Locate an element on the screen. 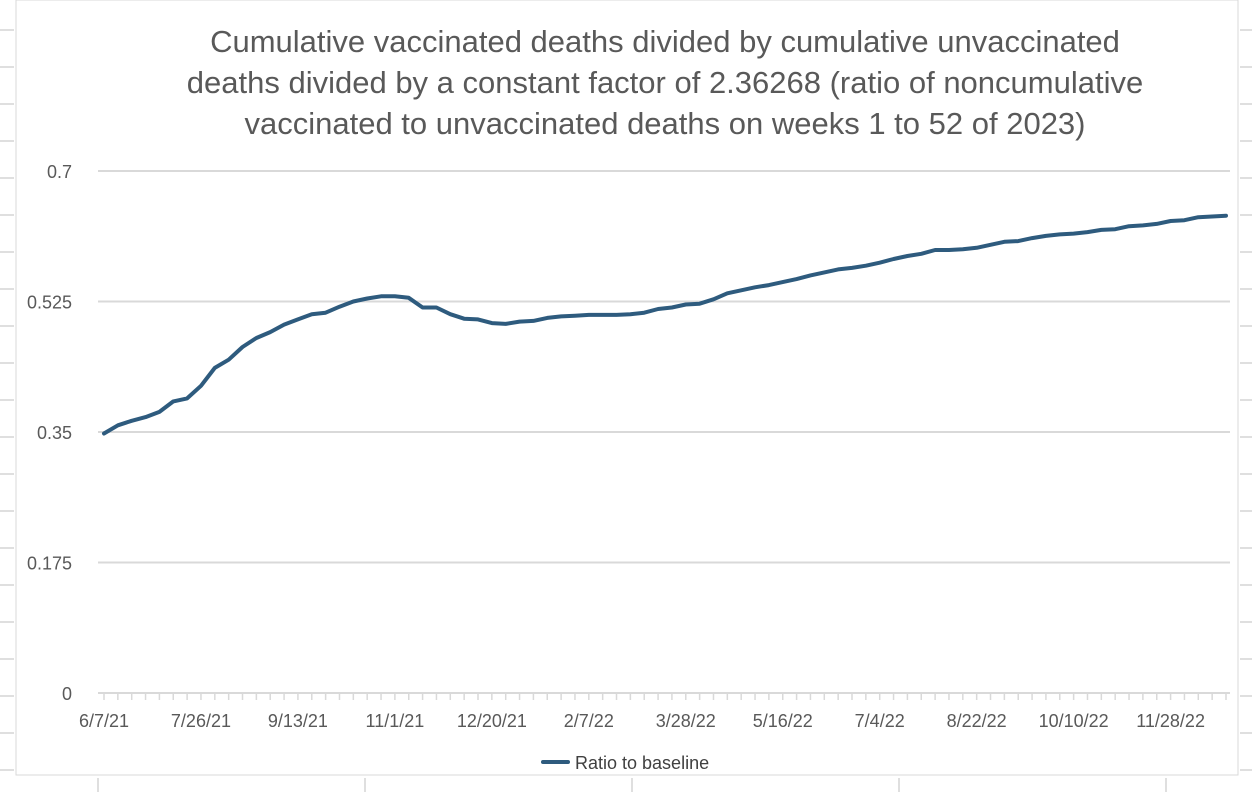 The height and width of the screenshot is (797, 1252). x-tick-label: 2/7/22 is located at coordinates (589, 721).